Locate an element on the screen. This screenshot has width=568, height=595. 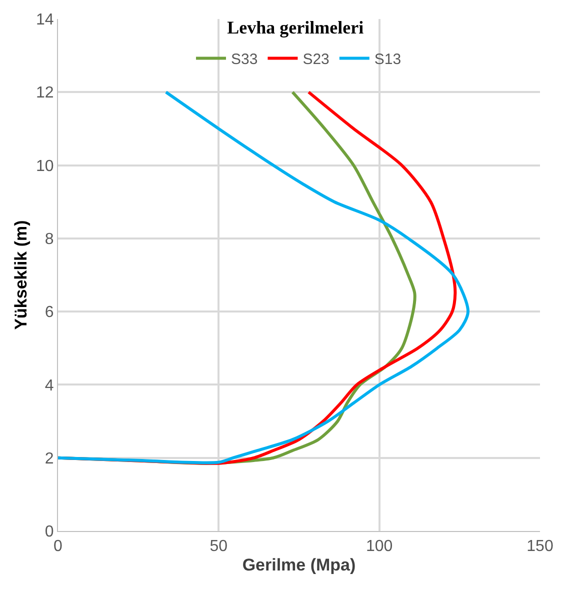
y-tick-label: 10 is located at coordinates (45, 166).